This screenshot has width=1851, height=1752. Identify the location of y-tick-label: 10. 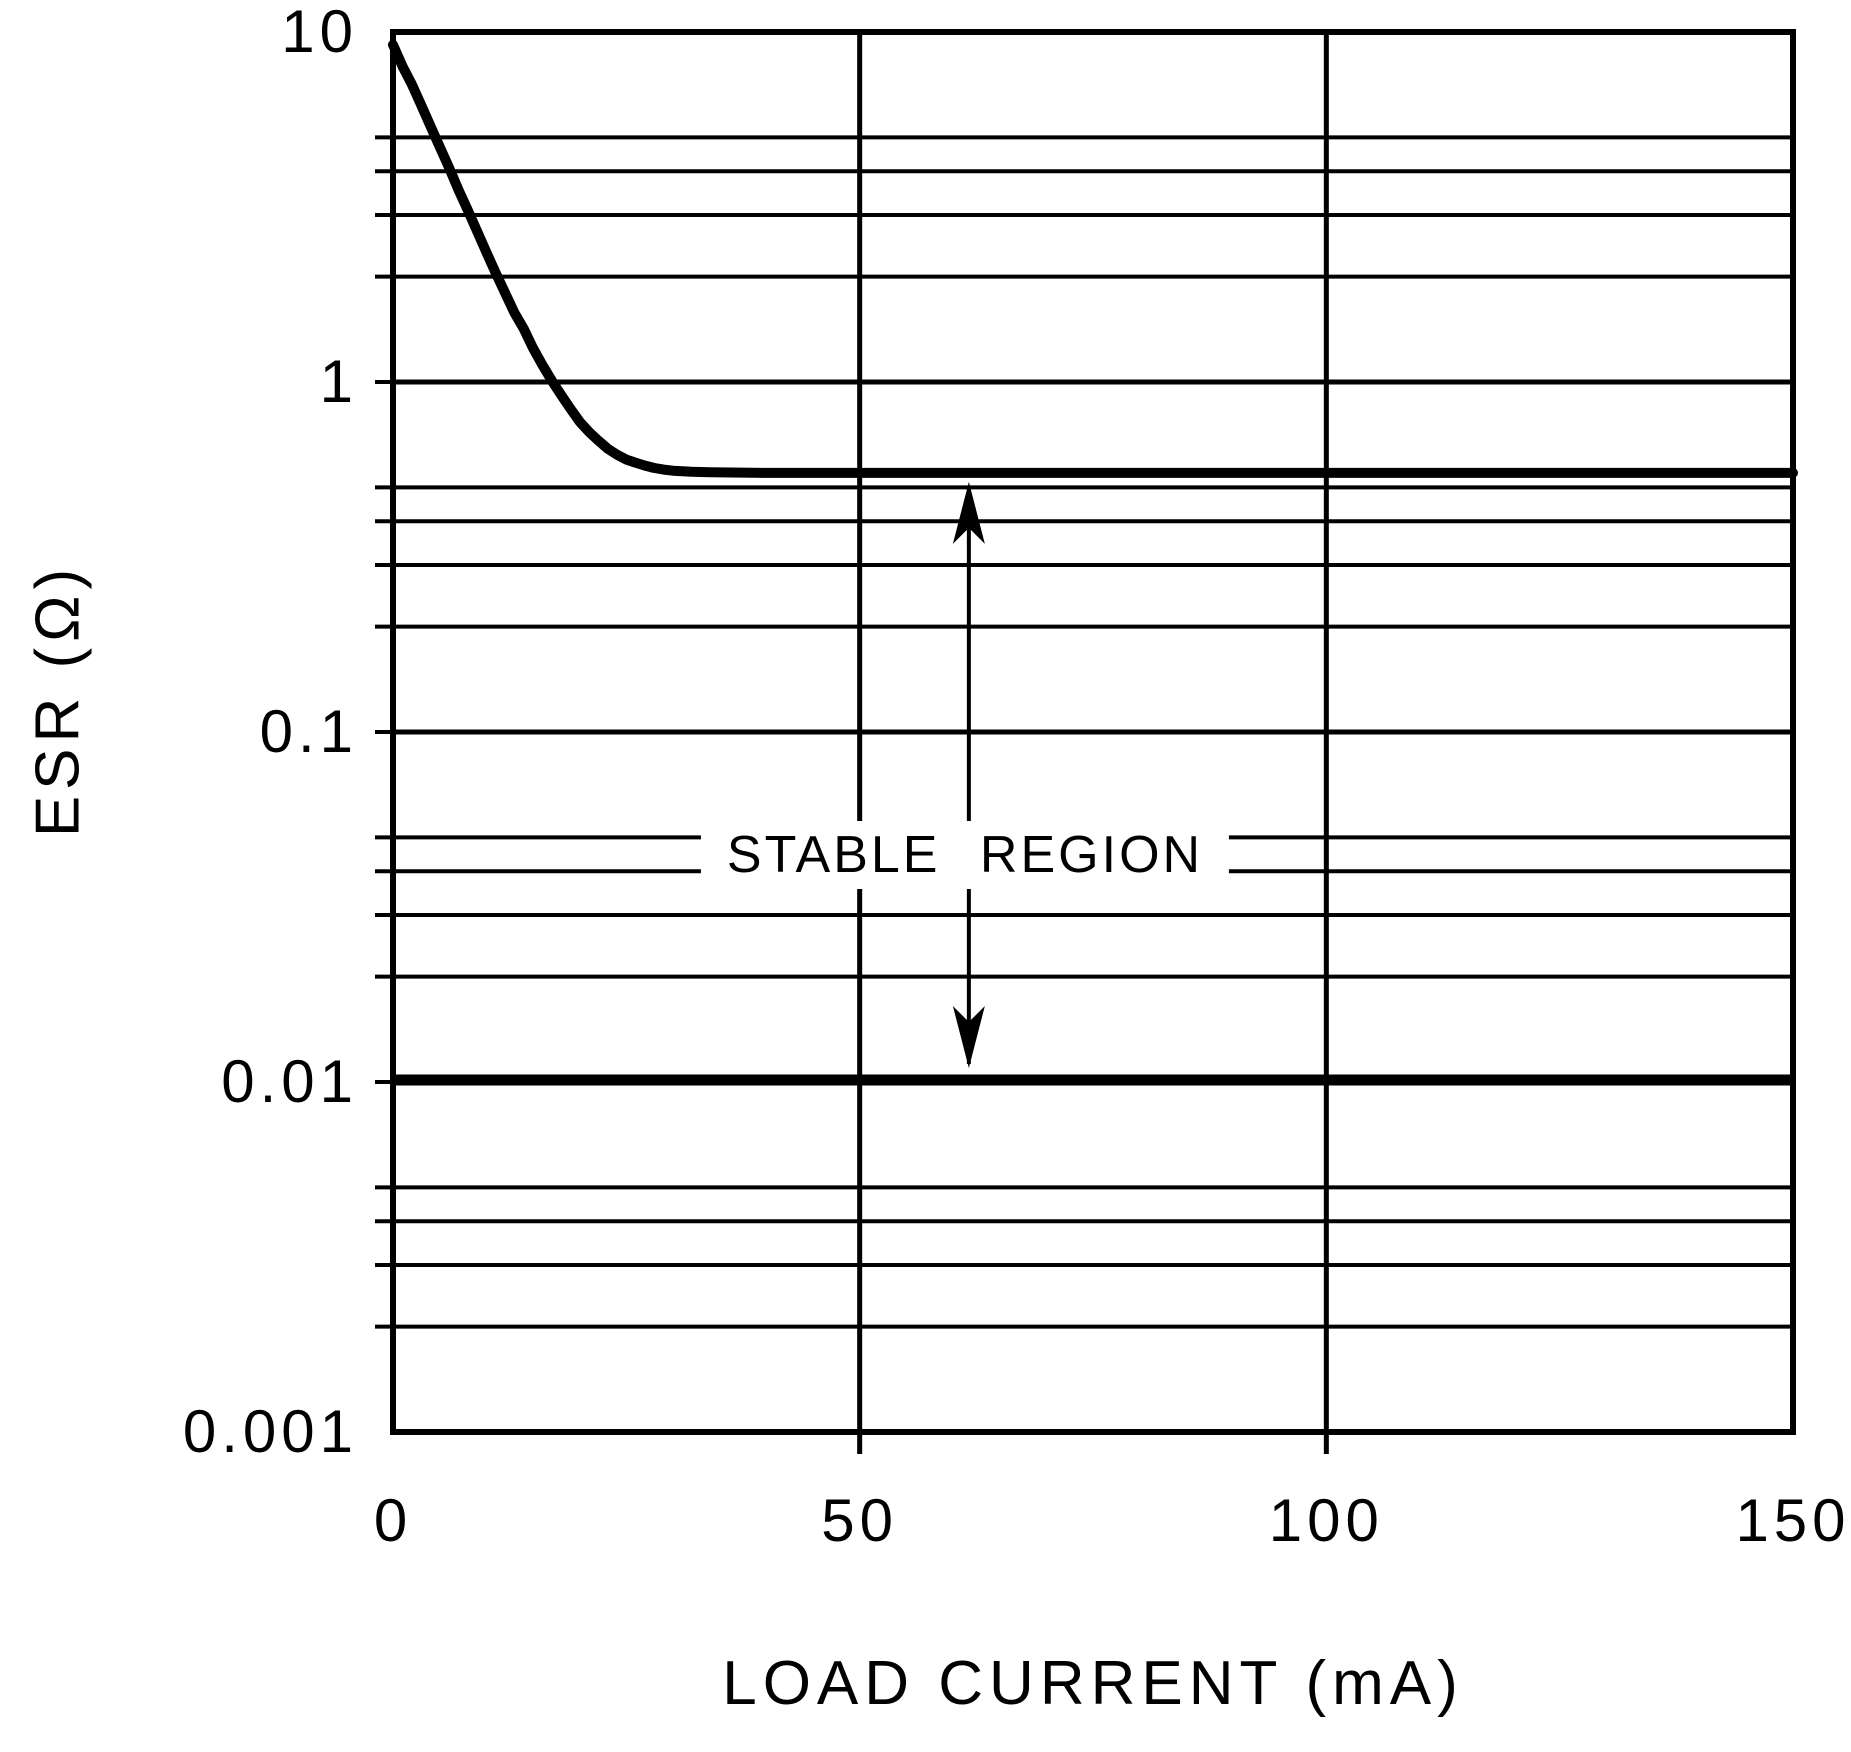
(319, 32).